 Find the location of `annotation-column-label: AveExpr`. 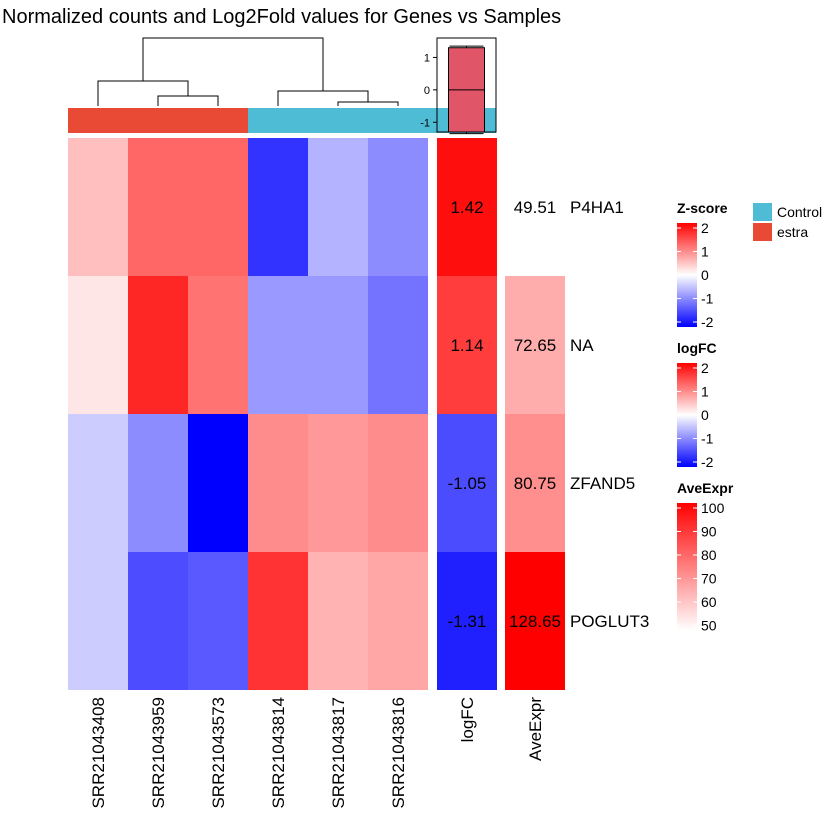

annotation-column-label: AveExpr is located at coordinates (535, 729).